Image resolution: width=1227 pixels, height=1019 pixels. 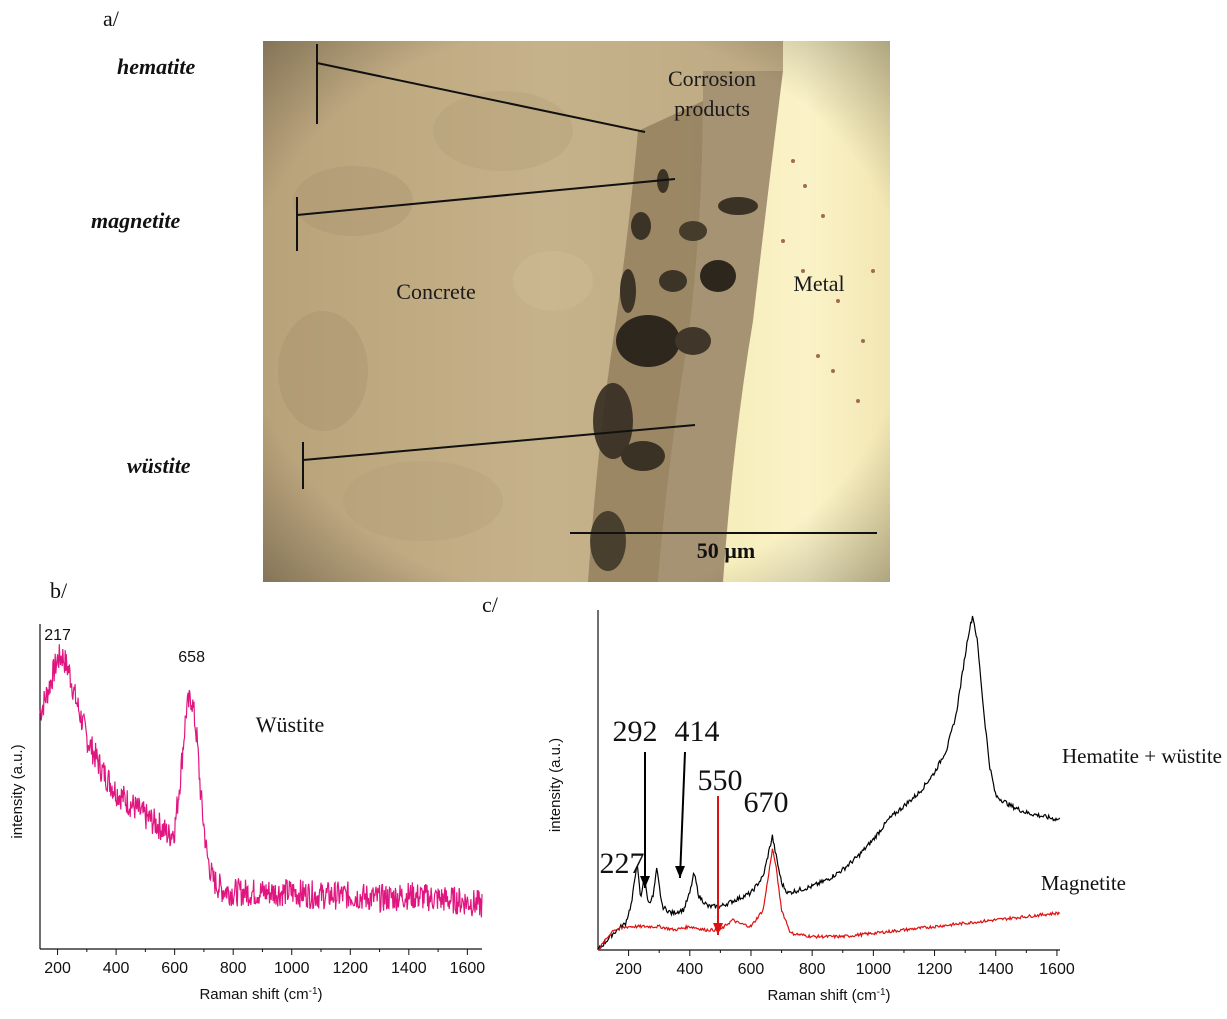 What do you see at coordinates (829, 782) in the screenshot?
I see `chart-c-hematite-wustite-line` at bounding box center [829, 782].